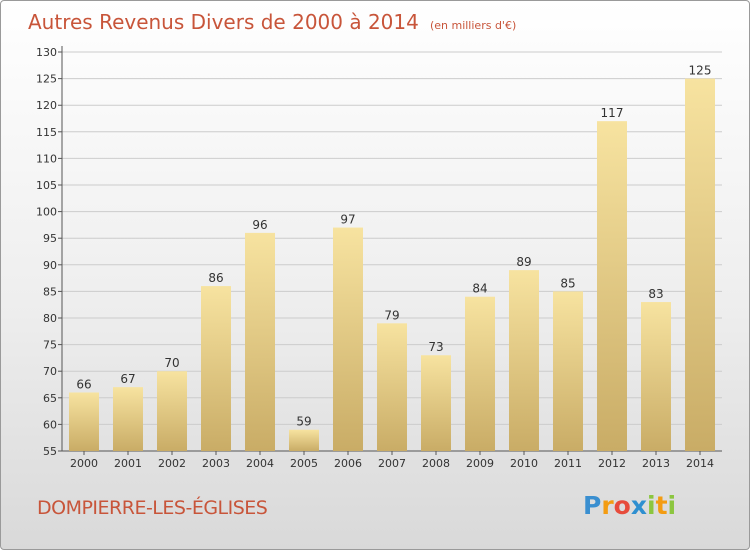  Describe the element at coordinates (50, 238) in the screenshot. I see `y-tick-label: 95` at that location.